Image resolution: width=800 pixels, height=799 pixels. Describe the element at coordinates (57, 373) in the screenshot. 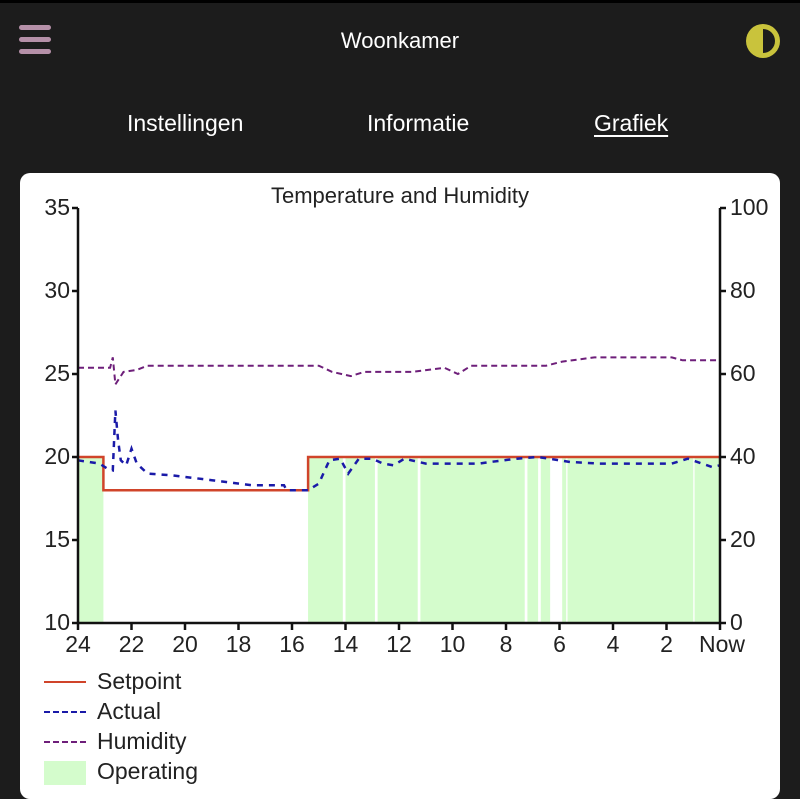

I see `tick-label: 25` at that location.